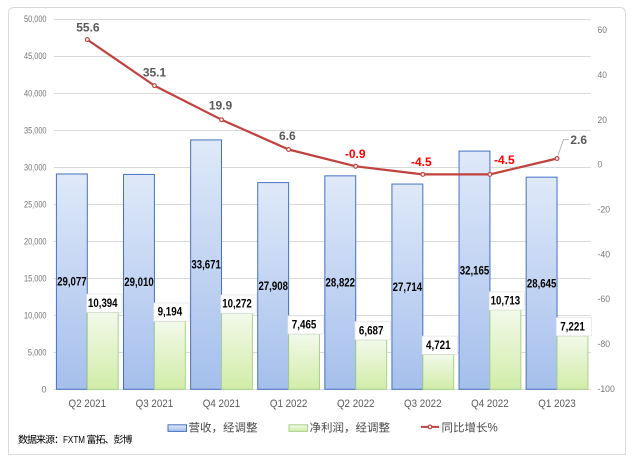 This screenshot has height=470, width=635. I want to click on svg-text: Q3 2022, so click(423, 404).